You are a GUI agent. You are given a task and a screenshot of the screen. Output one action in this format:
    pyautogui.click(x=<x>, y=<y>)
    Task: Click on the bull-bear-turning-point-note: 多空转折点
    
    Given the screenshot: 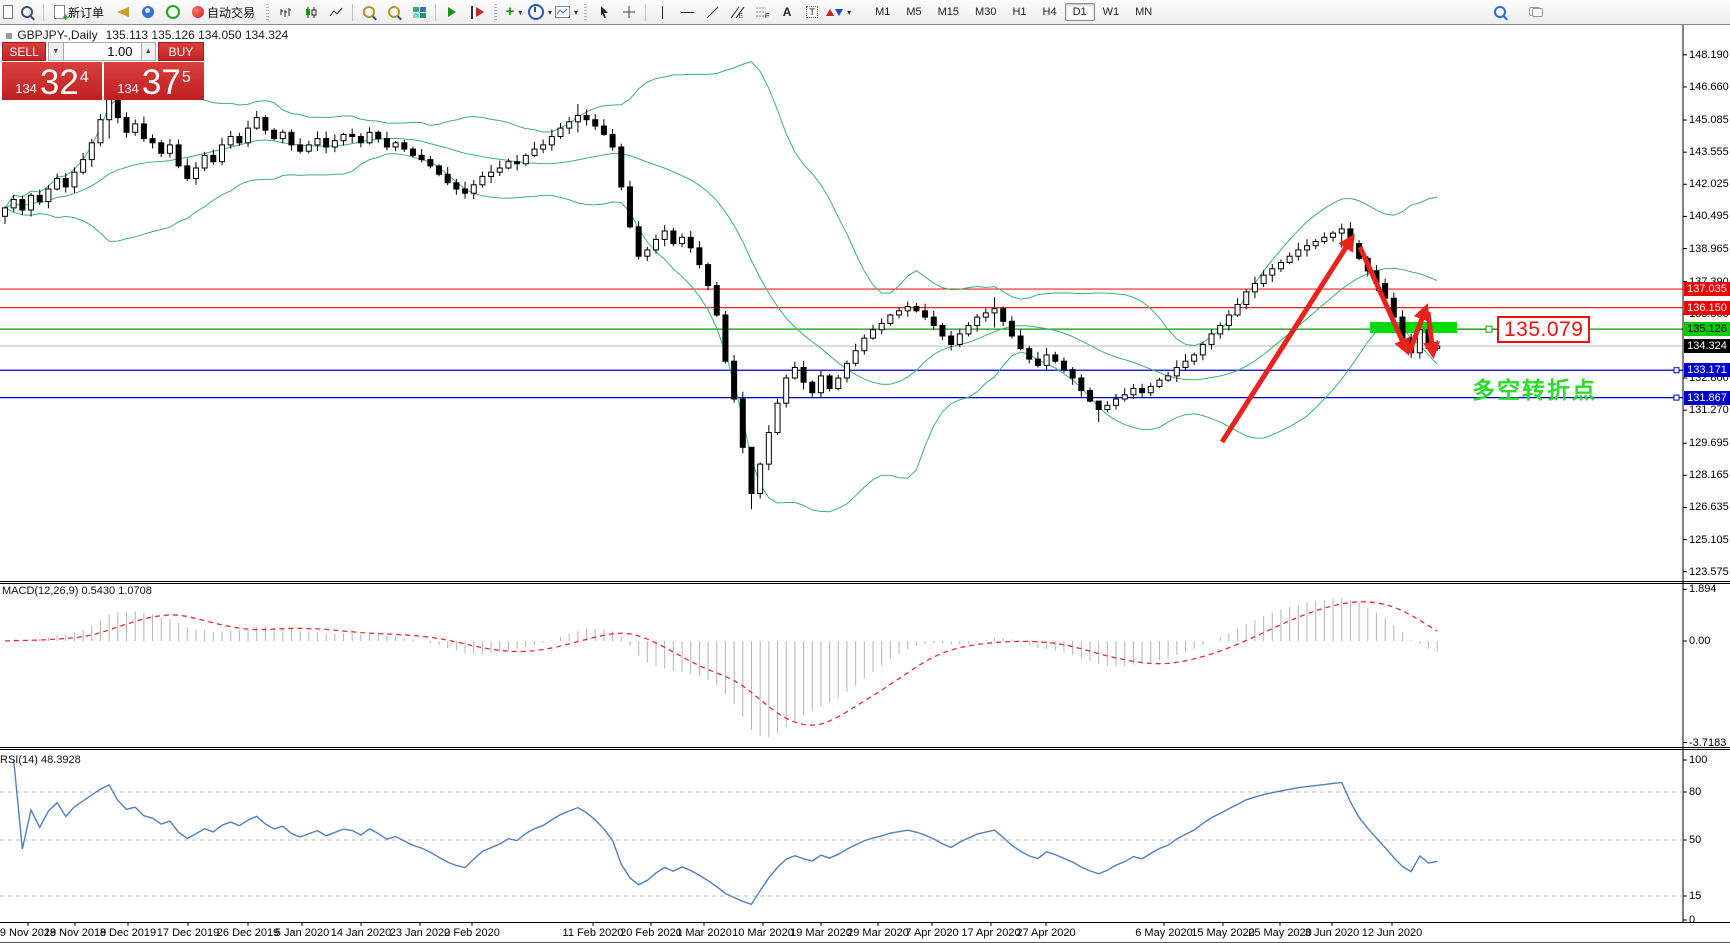 What is the action you would take?
    pyautogui.click(x=1534, y=390)
    